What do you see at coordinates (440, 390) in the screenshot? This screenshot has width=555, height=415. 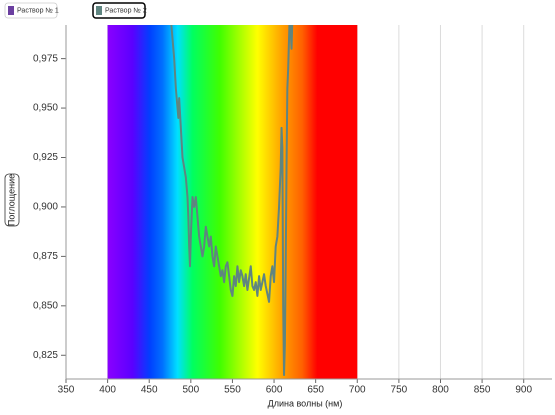 I see `x-tick-label: 800` at bounding box center [440, 390].